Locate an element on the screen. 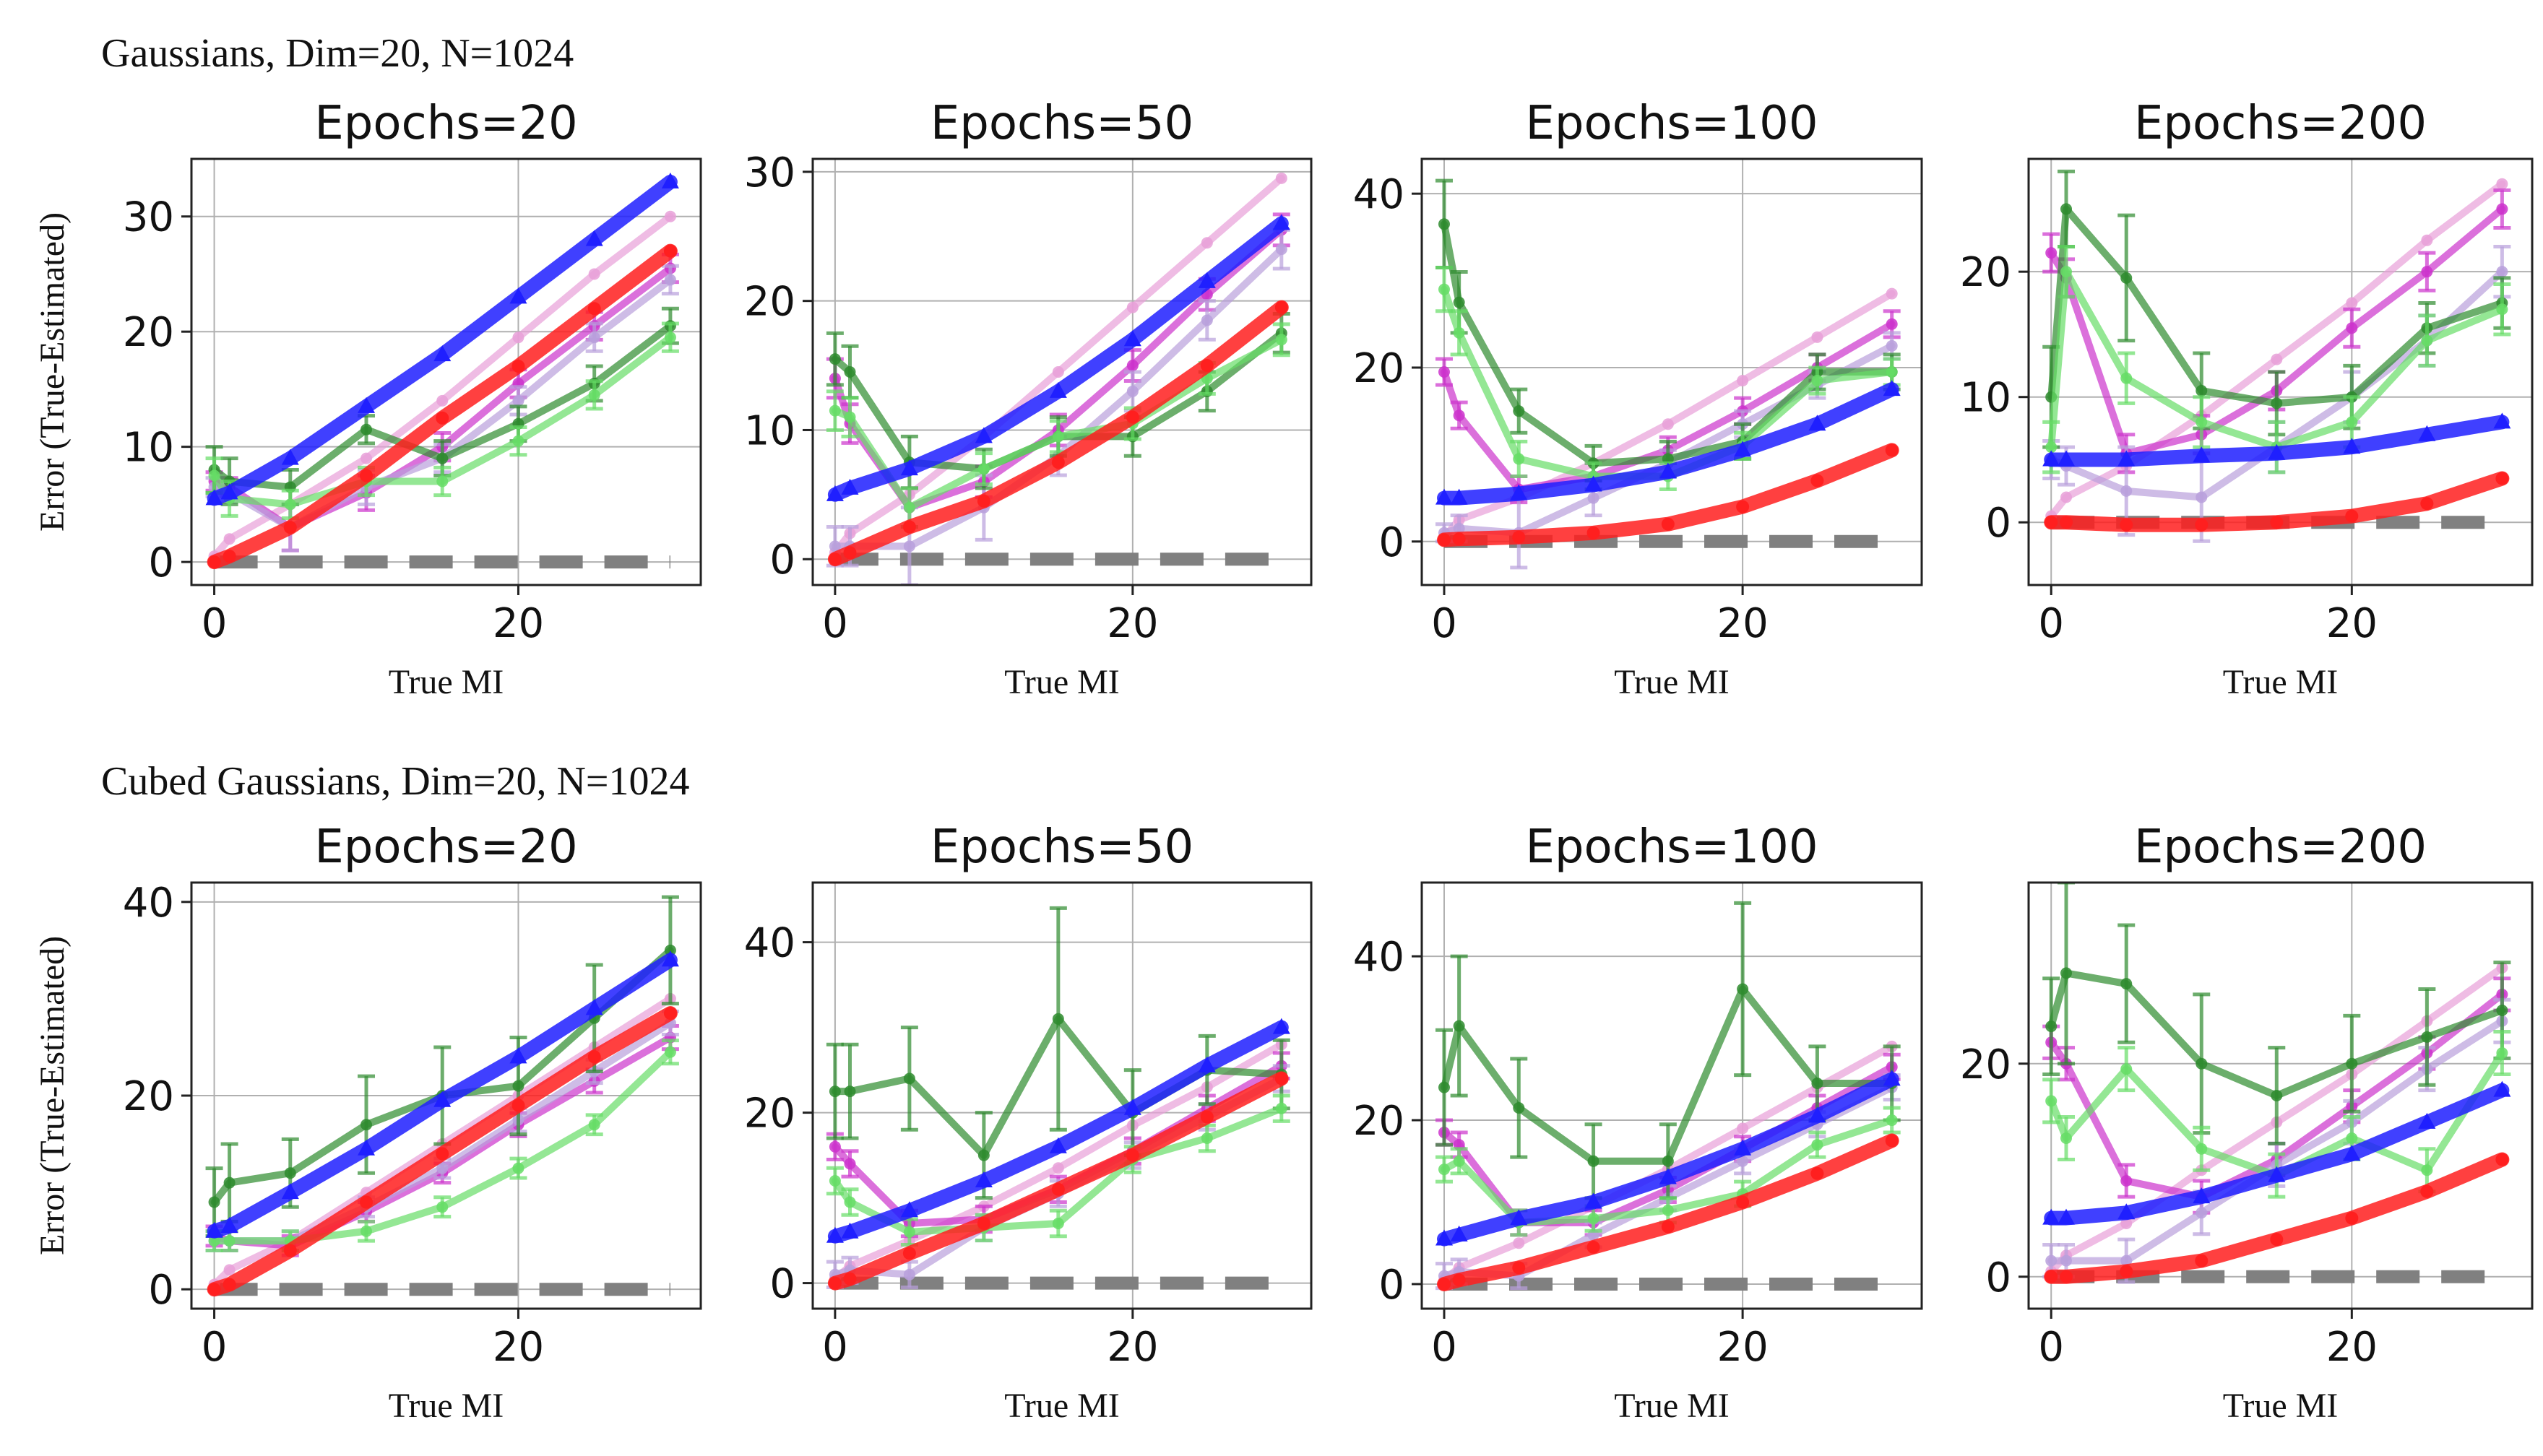  panel-title: Epochs=100 is located at coordinates (1671, 123).